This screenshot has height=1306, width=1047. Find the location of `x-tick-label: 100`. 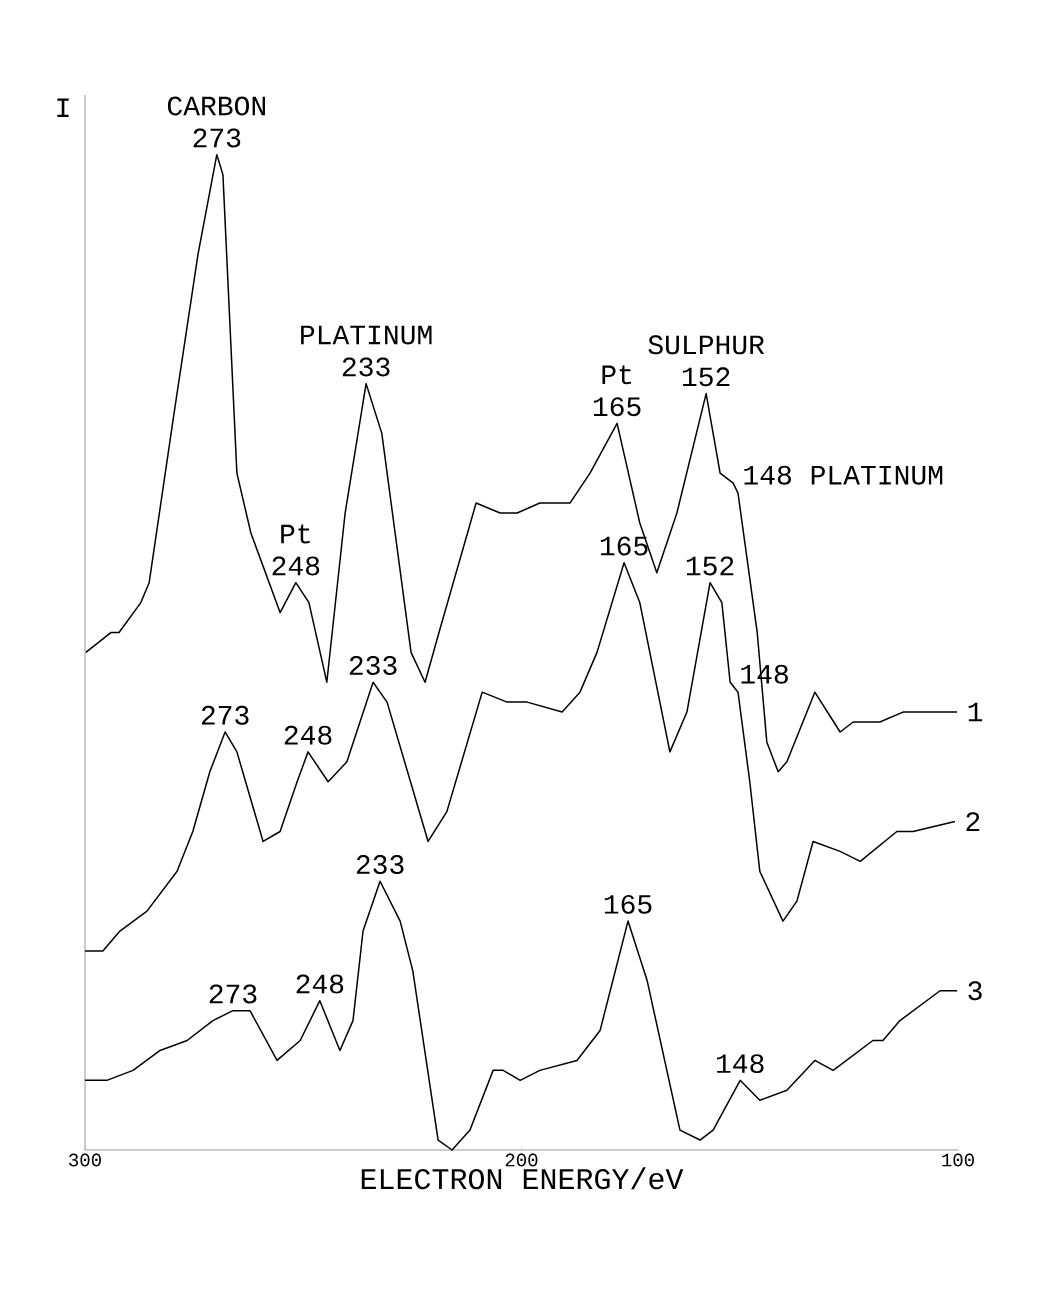

x-tick-label: 100 is located at coordinates (958, 1160).